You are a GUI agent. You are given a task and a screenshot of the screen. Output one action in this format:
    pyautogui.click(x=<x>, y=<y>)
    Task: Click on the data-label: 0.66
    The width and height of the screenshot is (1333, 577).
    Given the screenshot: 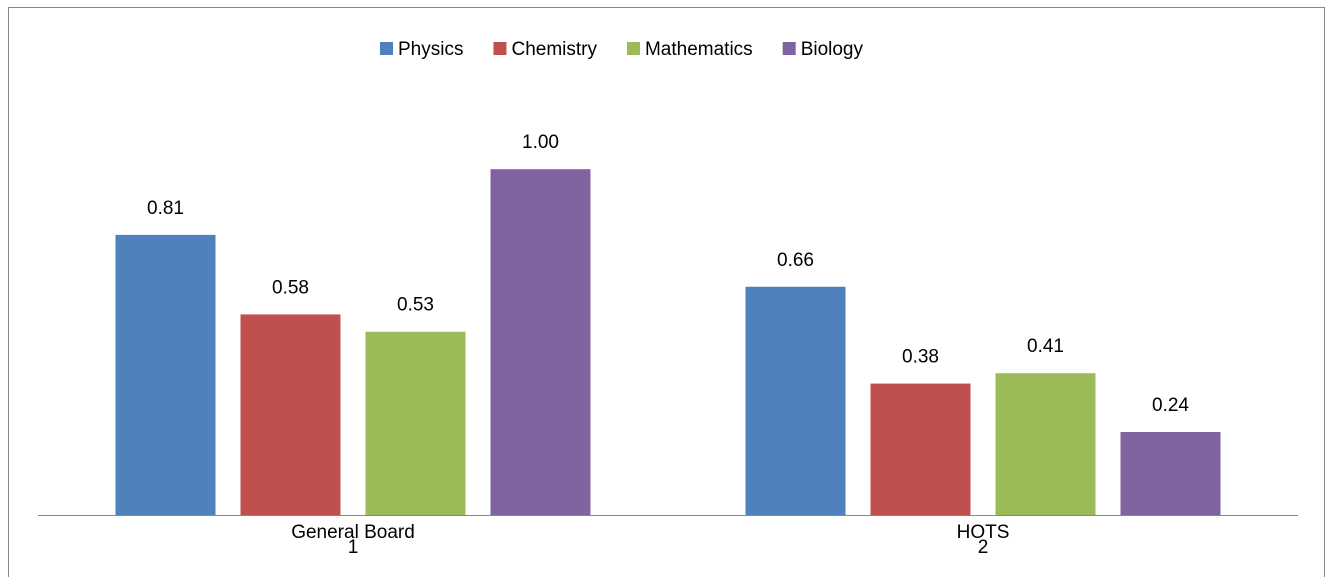 What is the action you would take?
    pyautogui.click(x=795, y=260)
    